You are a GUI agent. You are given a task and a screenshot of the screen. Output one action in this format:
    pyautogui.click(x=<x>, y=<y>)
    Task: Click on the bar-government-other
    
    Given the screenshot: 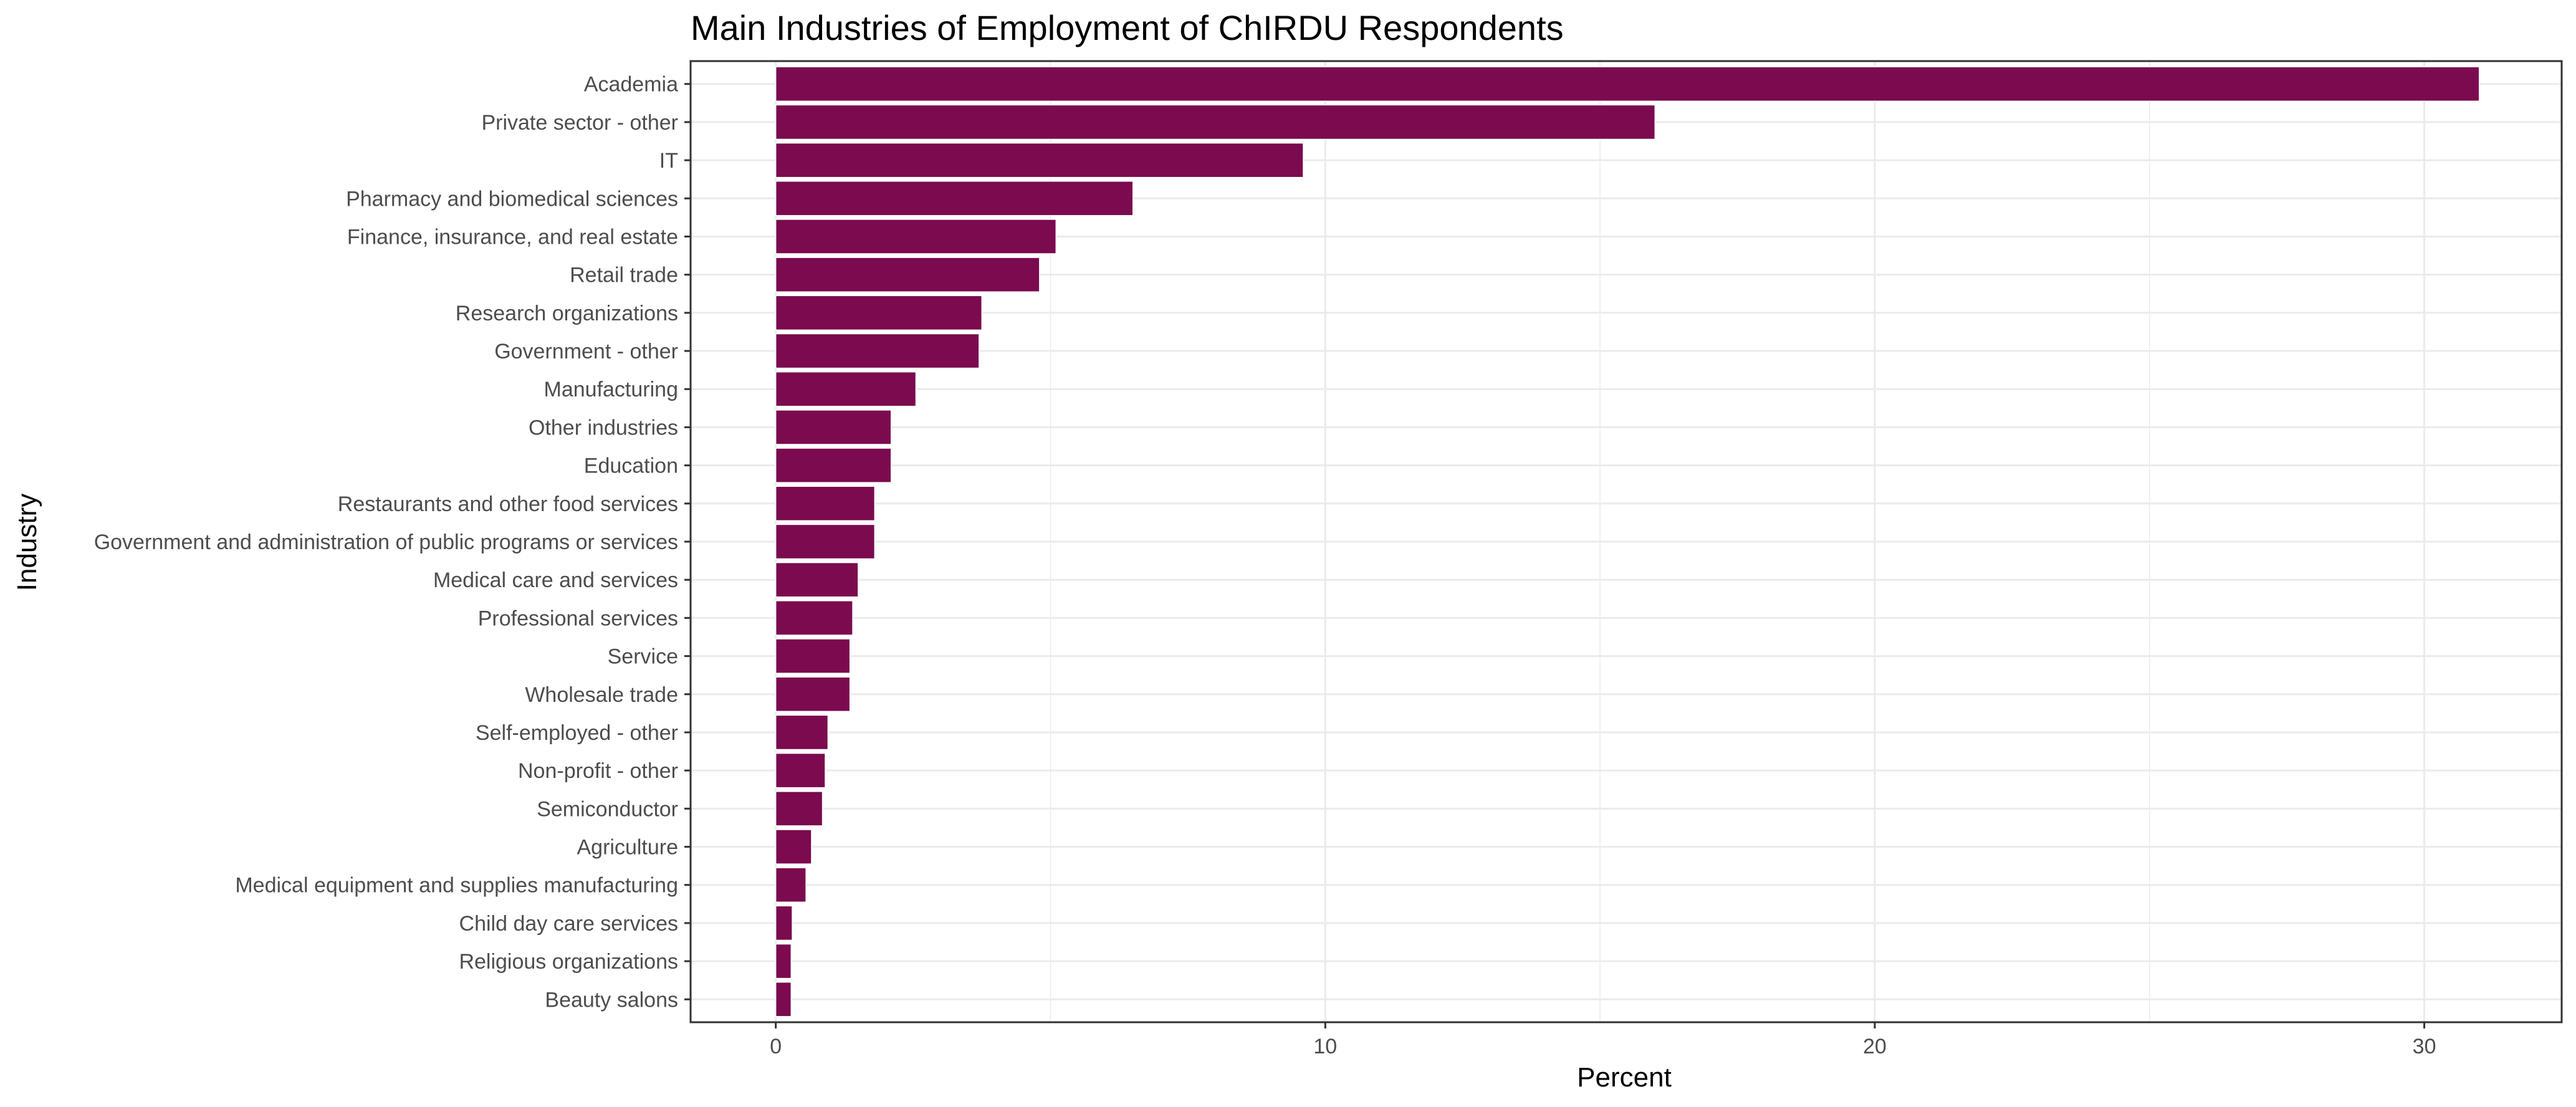 What is the action you would take?
    pyautogui.click(x=877, y=351)
    